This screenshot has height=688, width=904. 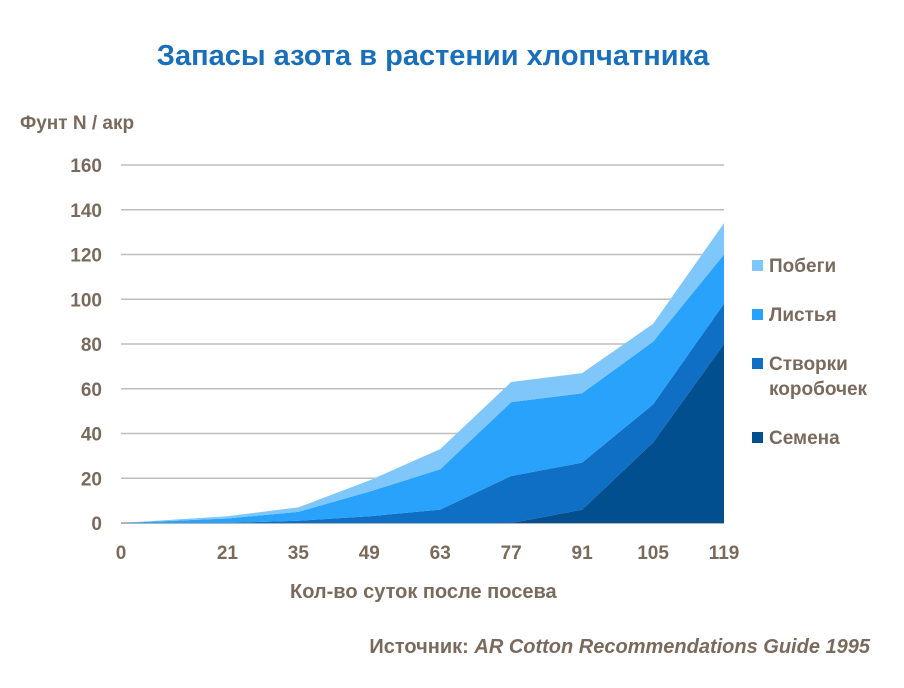 I want to click on y-axis-ticks: 0 20 40 60 80 100 120 140 160, so click(x=86, y=345).